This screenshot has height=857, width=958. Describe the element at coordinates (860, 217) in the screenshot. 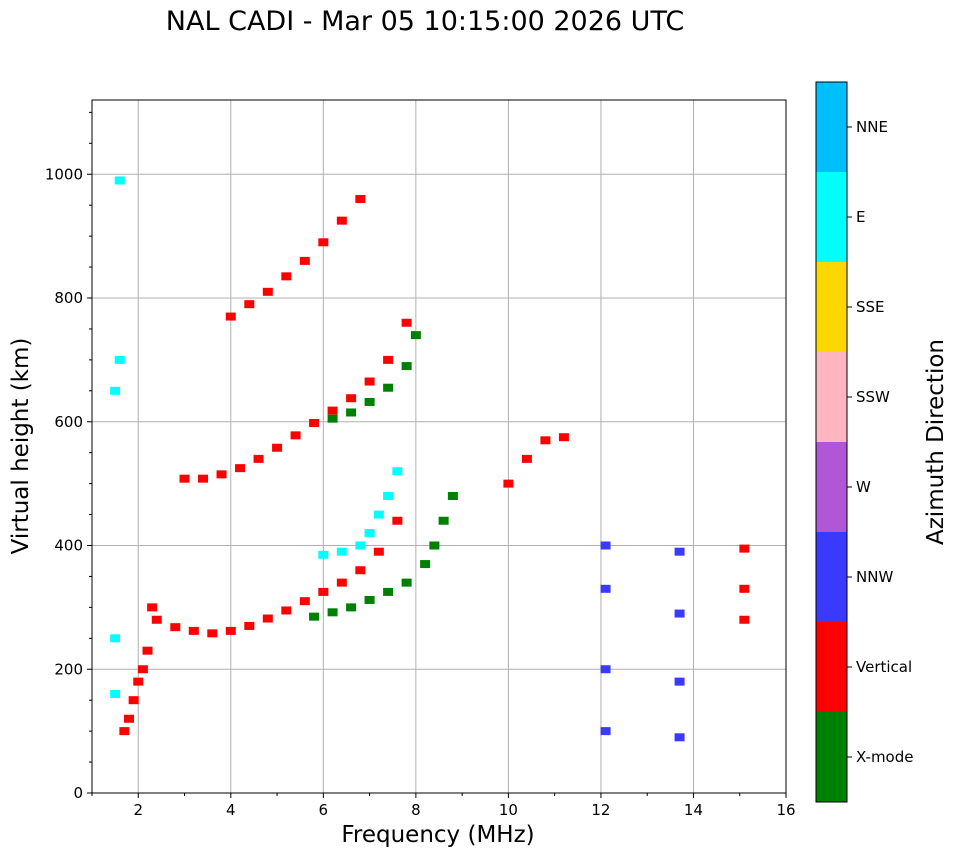

I see `colorbar-tick-label: E` at that location.